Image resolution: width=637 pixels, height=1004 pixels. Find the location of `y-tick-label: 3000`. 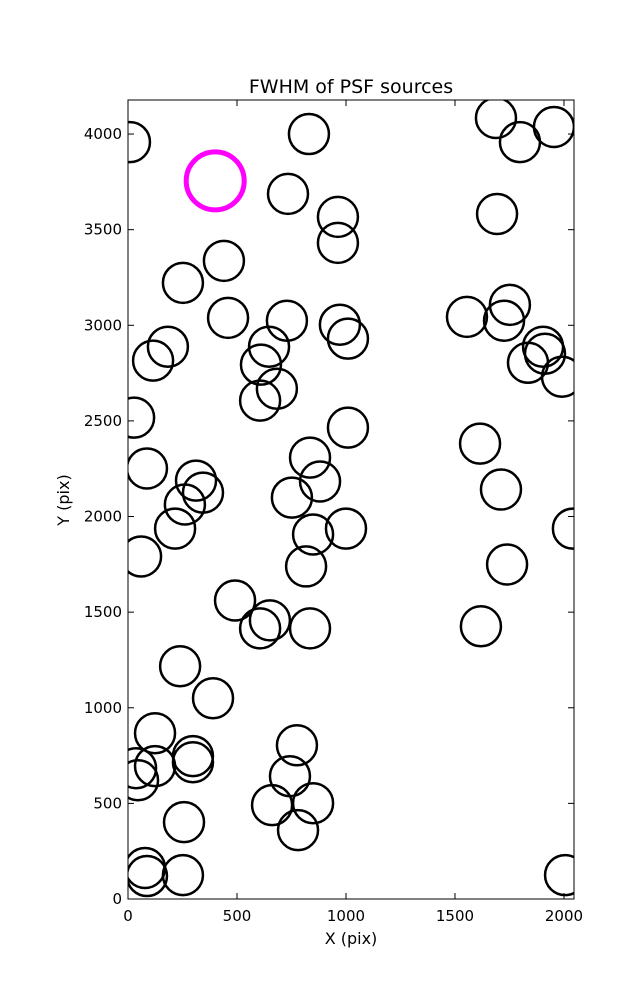

y-tick-label: 3000 is located at coordinates (103, 325).